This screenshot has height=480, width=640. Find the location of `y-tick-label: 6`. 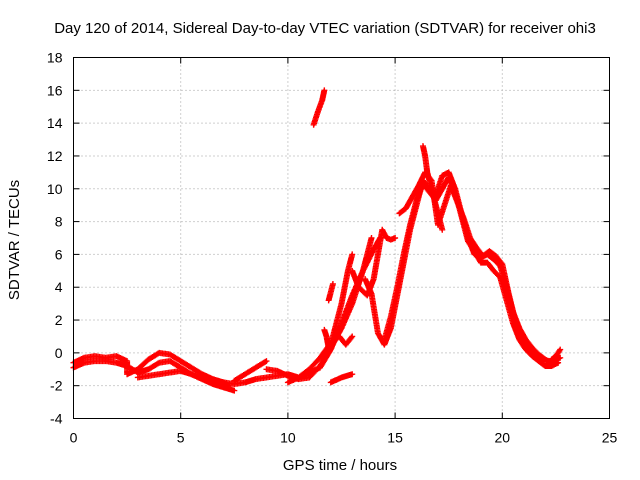

y-tick-label: 6 is located at coordinates (59, 254).